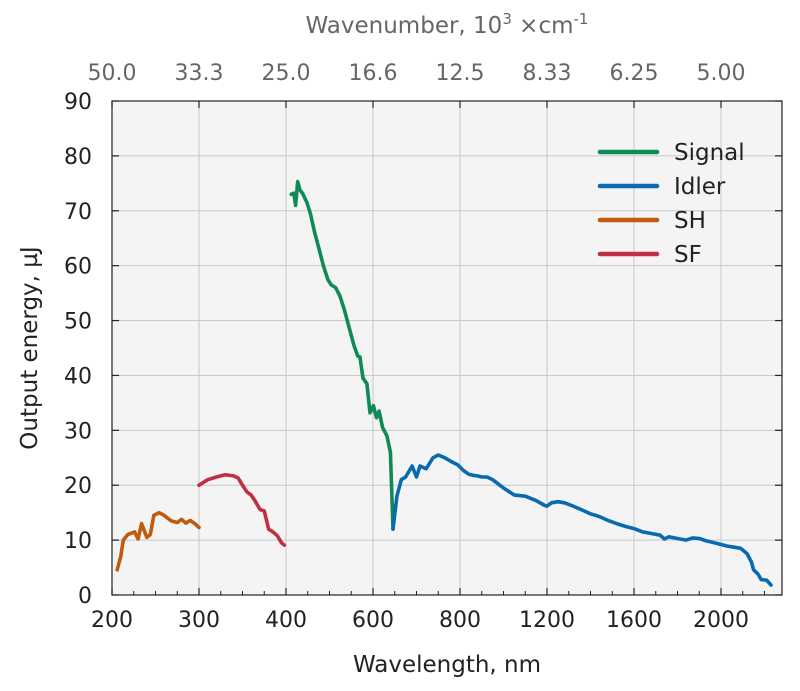 The height and width of the screenshot is (691, 800). Describe the element at coordinates (112, 73) in the screenshot. I see `top-tick-label: 50.0` at that location.